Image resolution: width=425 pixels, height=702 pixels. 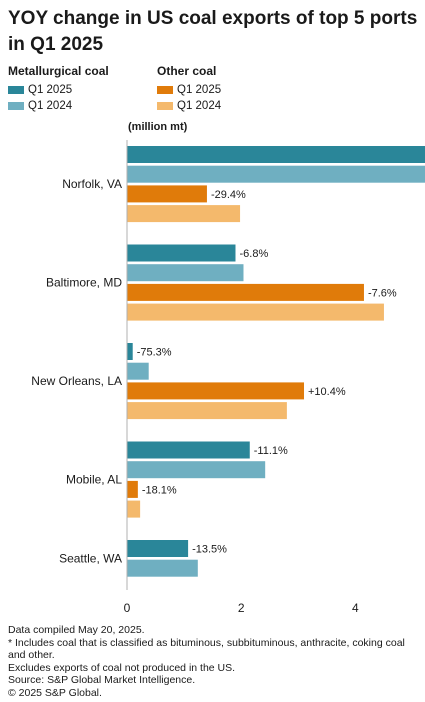 What do you see at coordinates (187, 71) in the screenshot?
I see `legend-heading: Other coal` at bounding box center [187, 71].